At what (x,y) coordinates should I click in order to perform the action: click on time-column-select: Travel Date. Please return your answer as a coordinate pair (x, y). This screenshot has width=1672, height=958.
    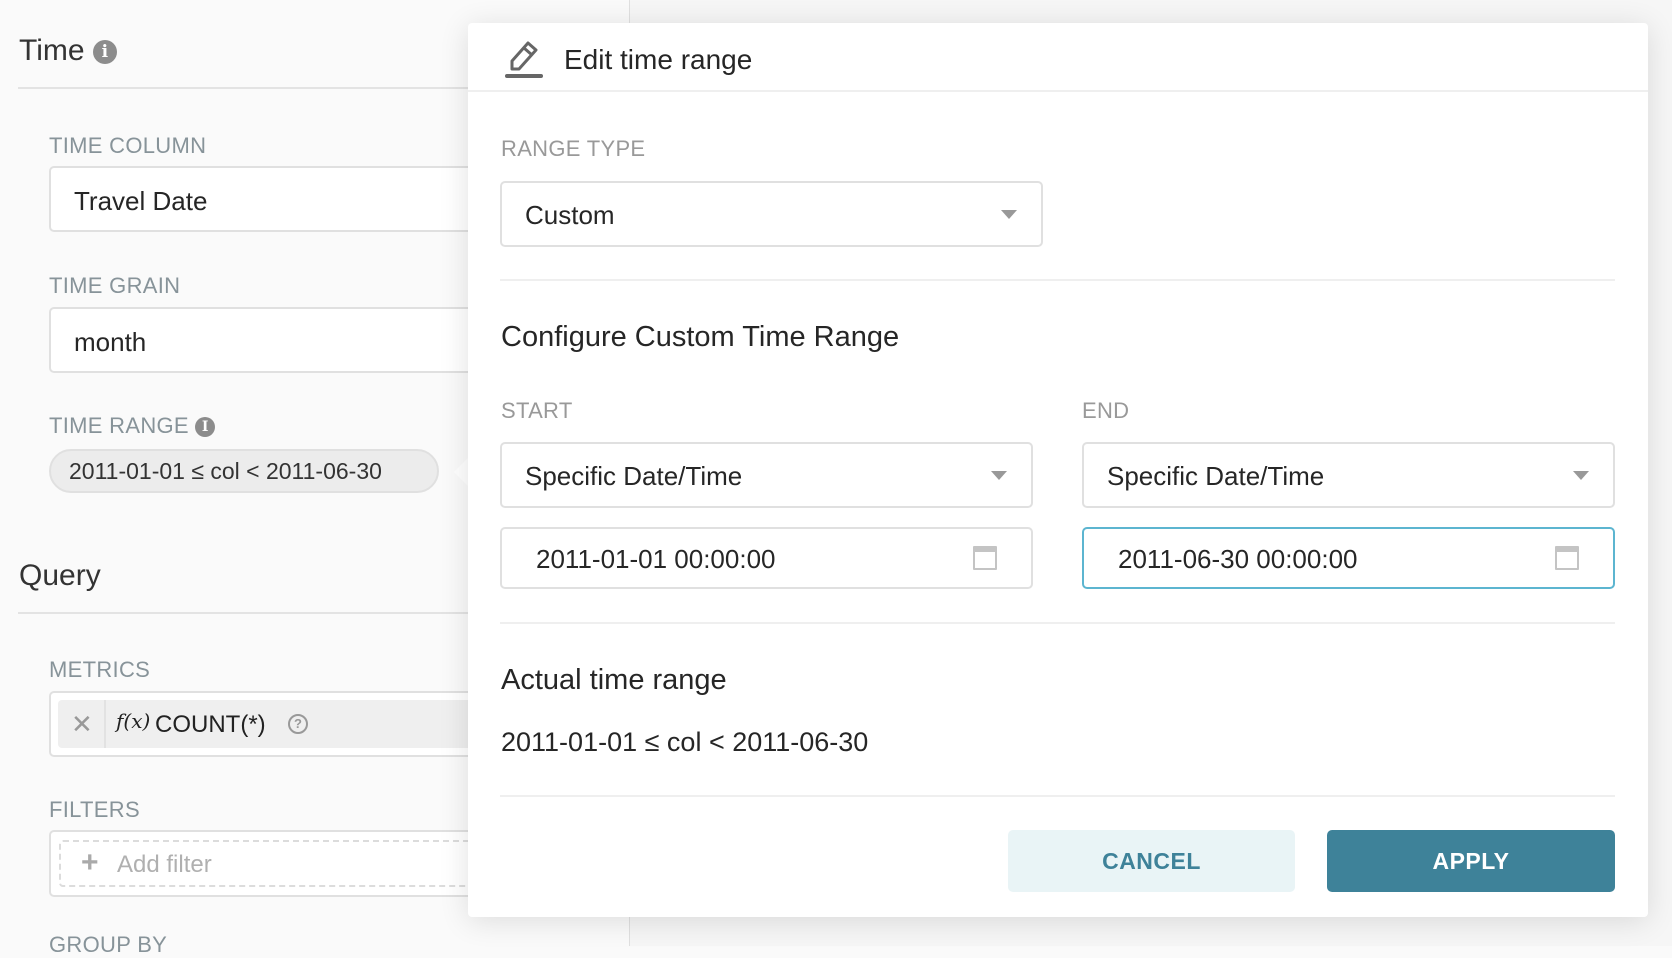
    Looking at the image, I should click on (269, 199).